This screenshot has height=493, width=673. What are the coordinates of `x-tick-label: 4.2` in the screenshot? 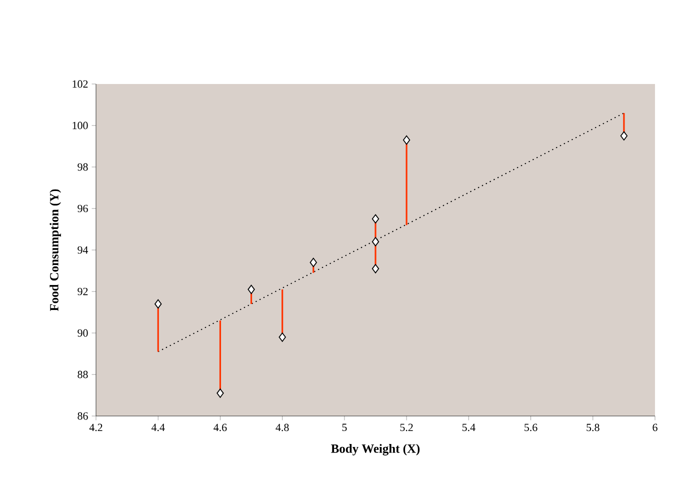 It's located at (95, 428).